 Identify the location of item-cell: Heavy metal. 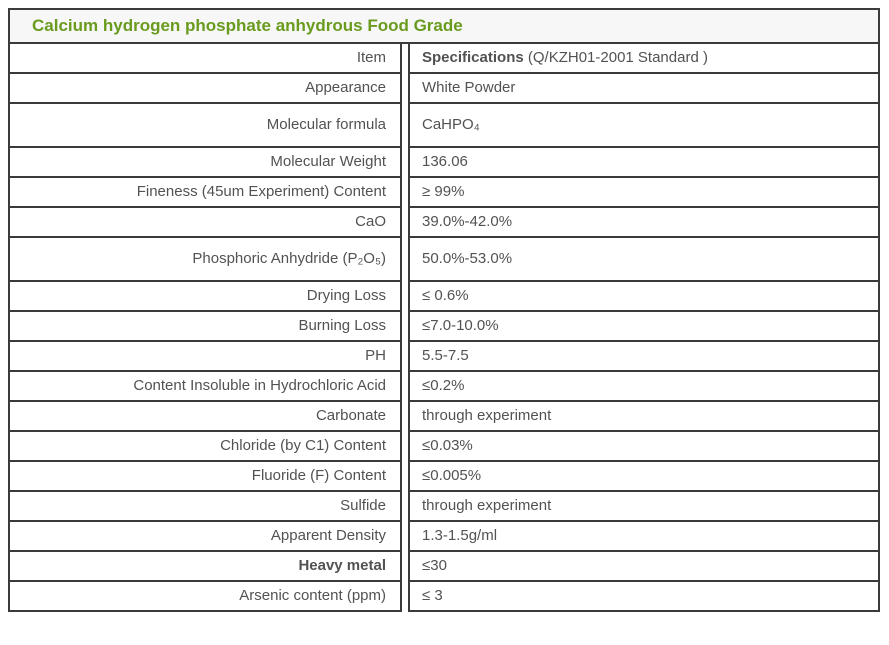
(205, 566).